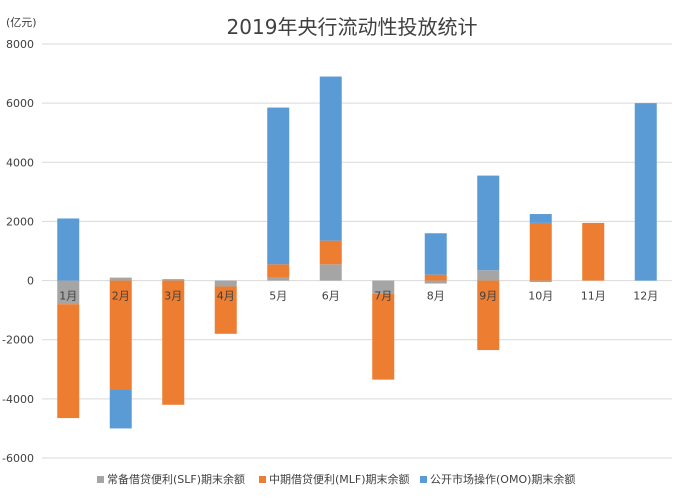  What do you see at coordinates (352, 27) in the screenshot?
I see `chart-title: 2019年央行流动性投放统计` at bounding box center [352, 27].